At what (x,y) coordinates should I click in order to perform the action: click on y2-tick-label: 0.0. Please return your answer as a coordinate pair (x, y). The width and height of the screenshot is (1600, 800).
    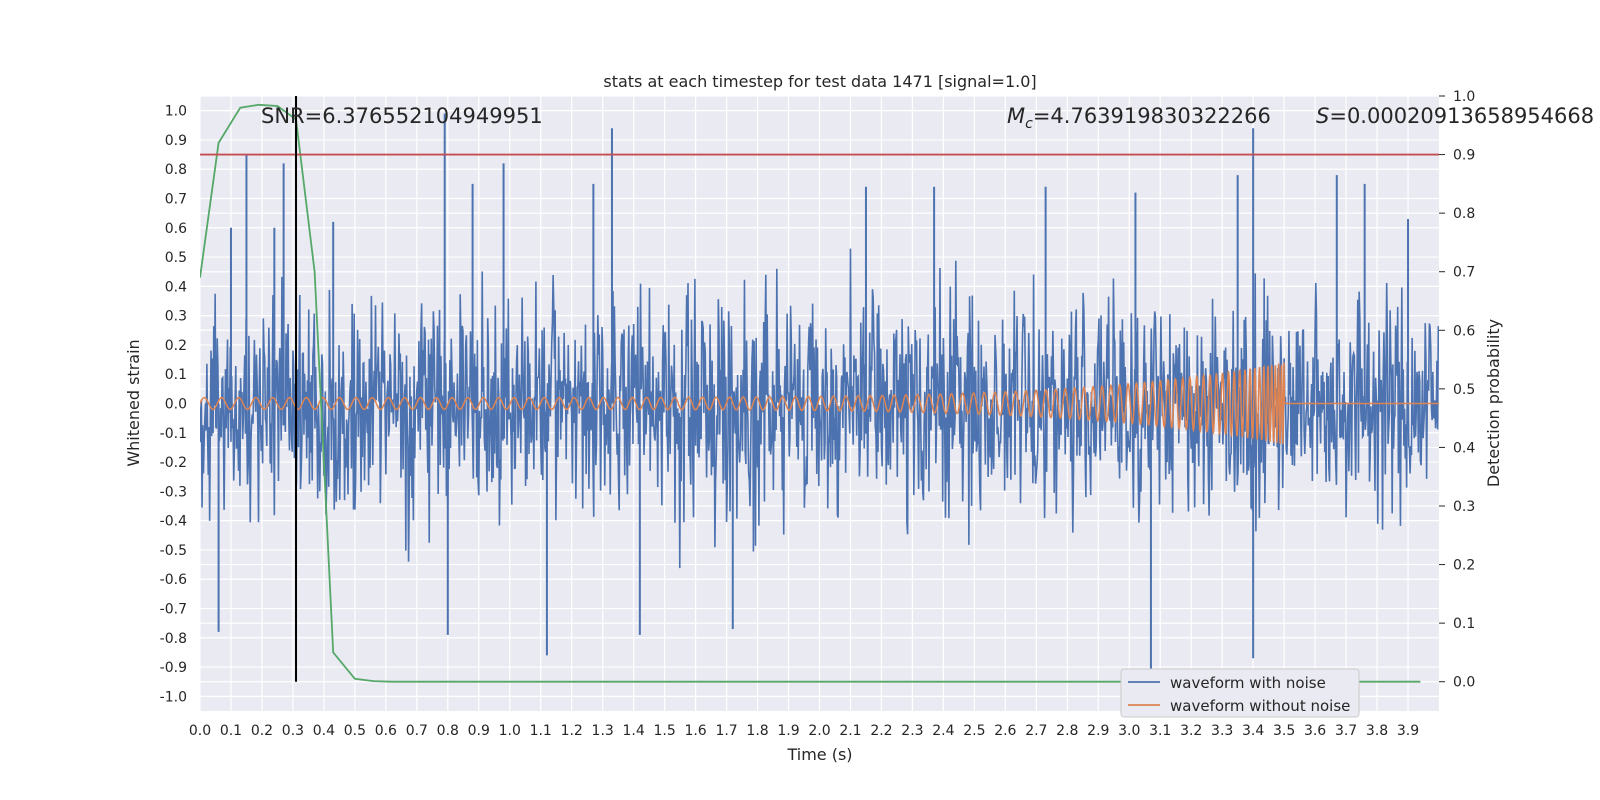
    Looking at the image, I should click on (1464, 683).